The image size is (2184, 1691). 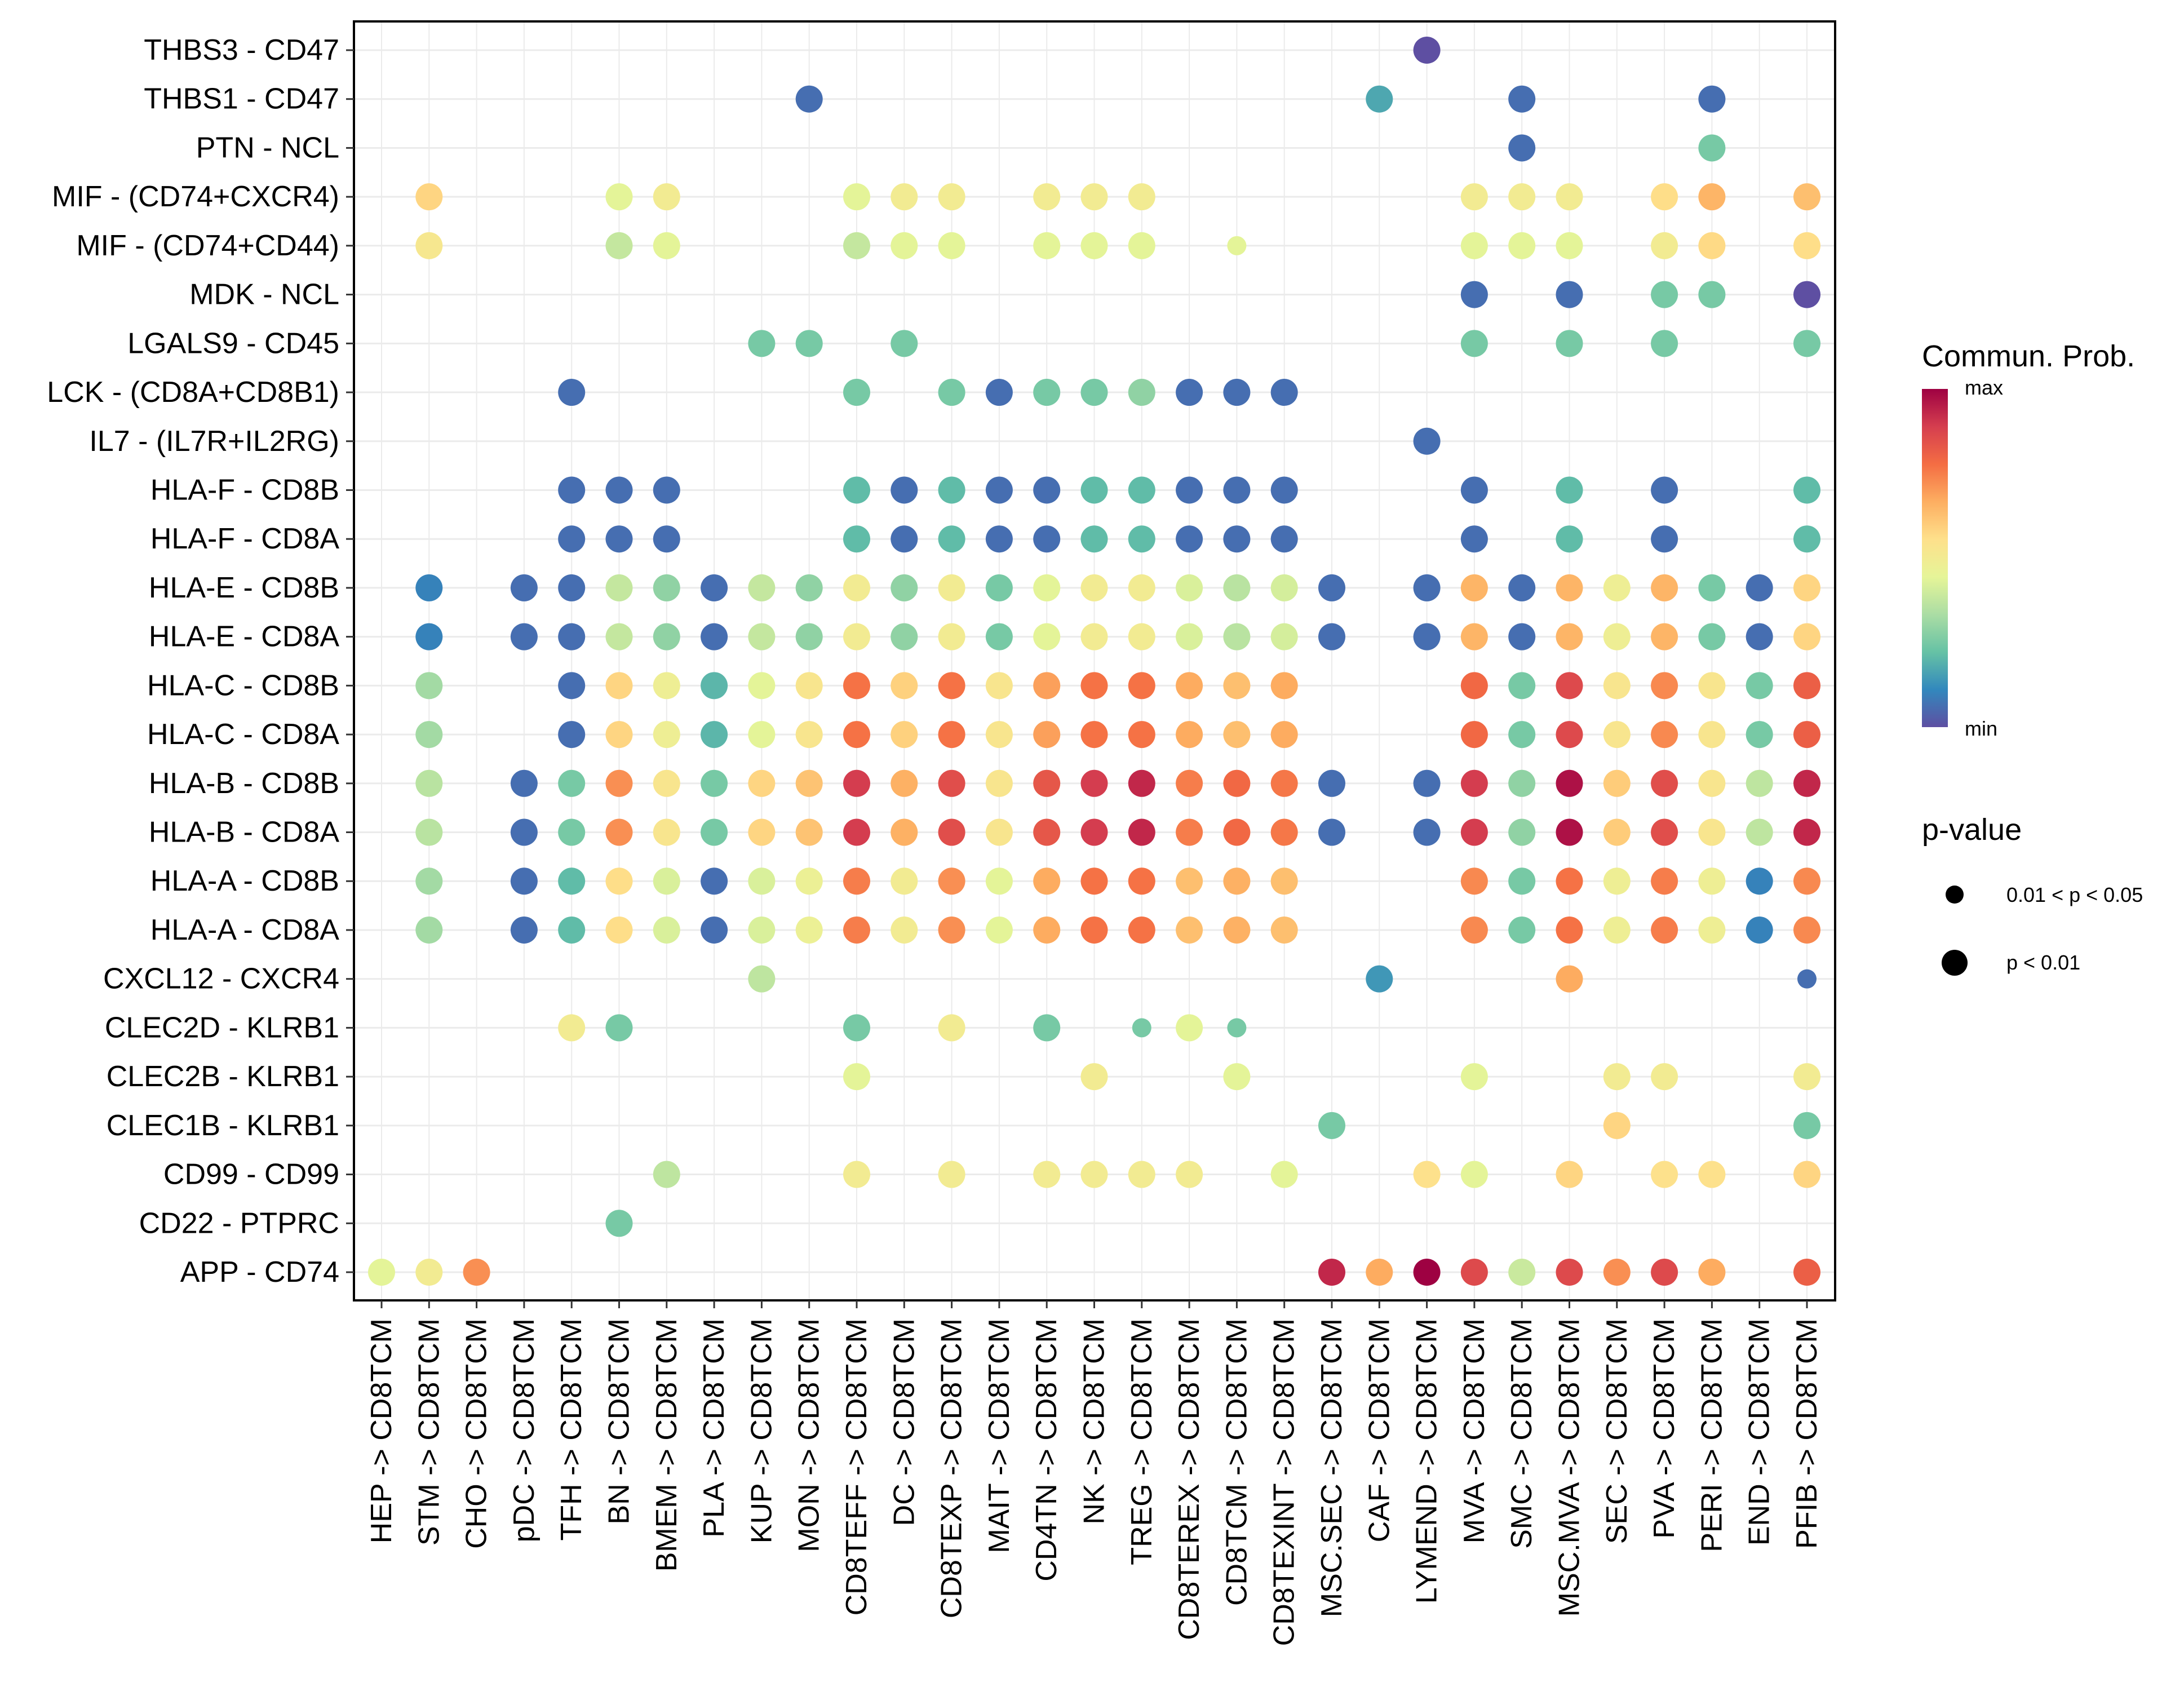 I want to click on y-tick-label: MIF - (CD74+CXCR4), so click(x=195, y=196).